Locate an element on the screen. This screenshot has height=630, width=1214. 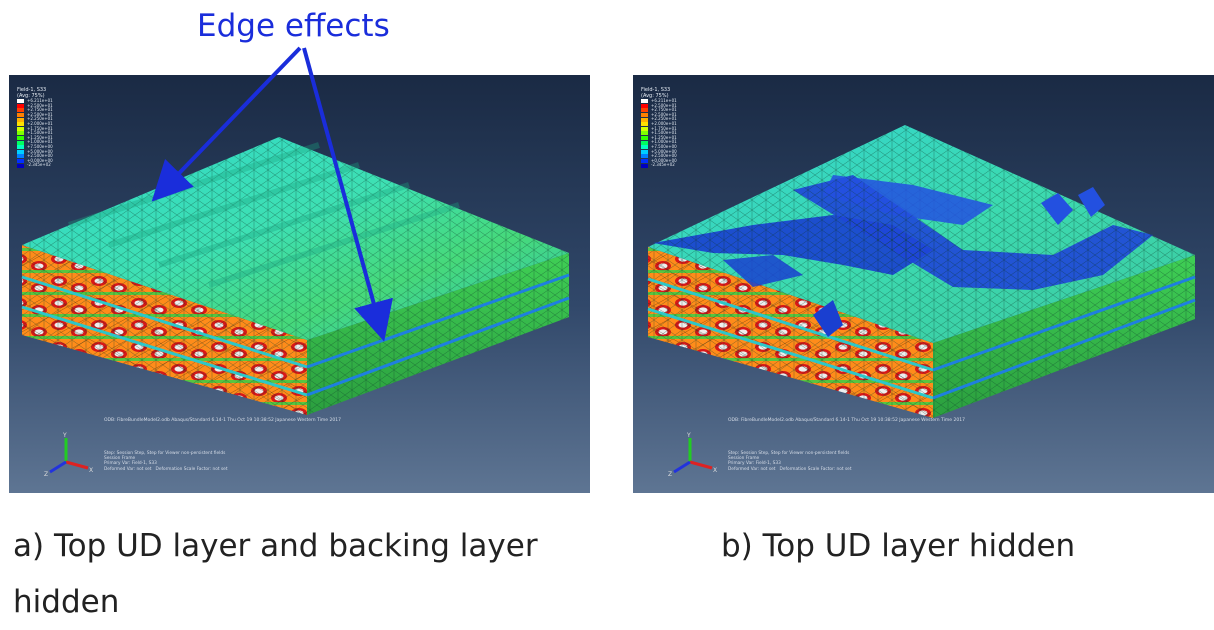
legend-entry: +2.500e+00 is located at coordinates (667, 156).